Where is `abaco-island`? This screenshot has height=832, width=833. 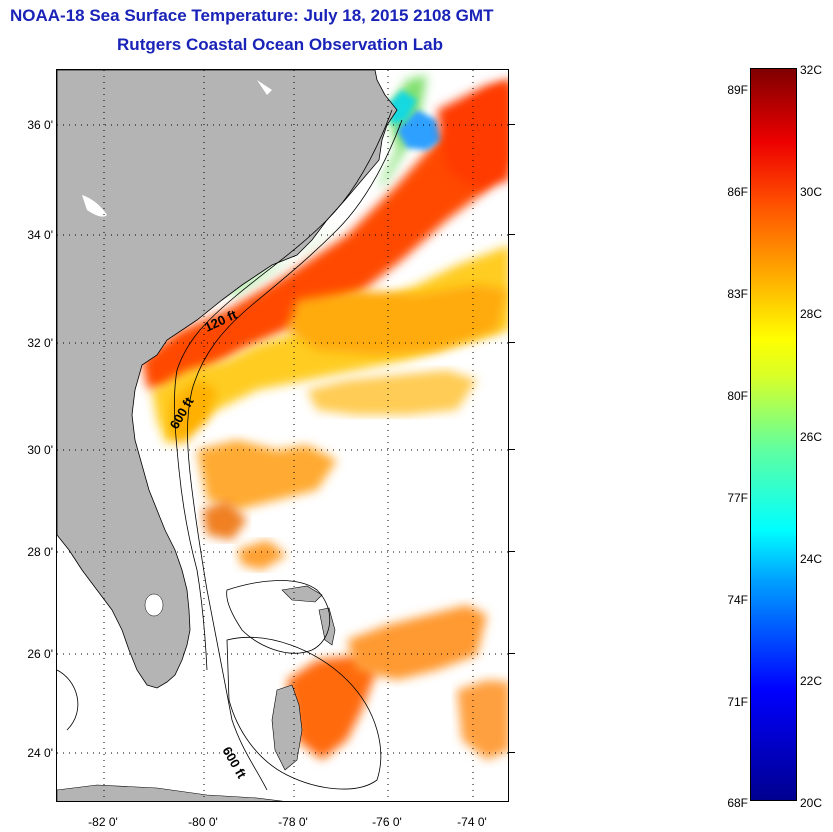
abaco-island is located at coordinates (327, 626).